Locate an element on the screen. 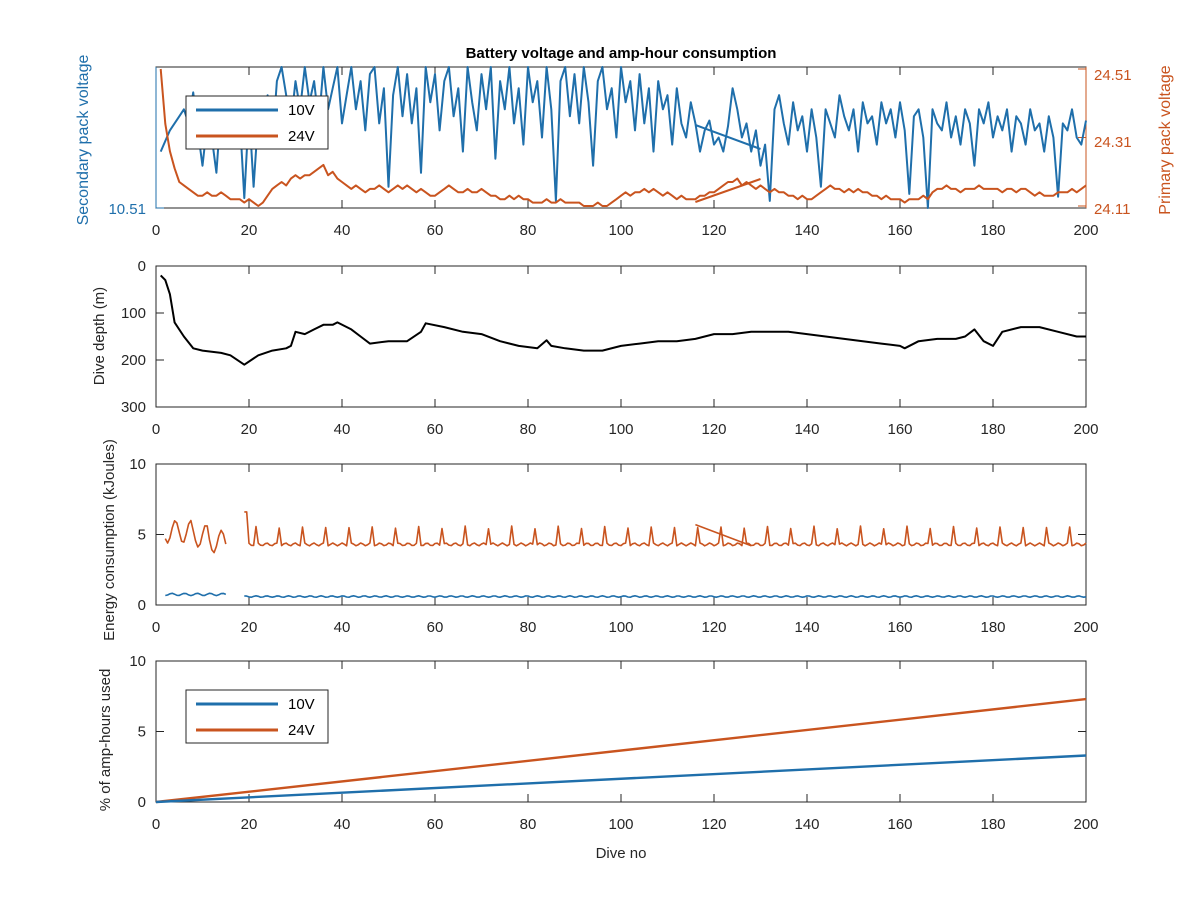  right-y-tick-label: 24.51 is located at coordinates (1113, 75).